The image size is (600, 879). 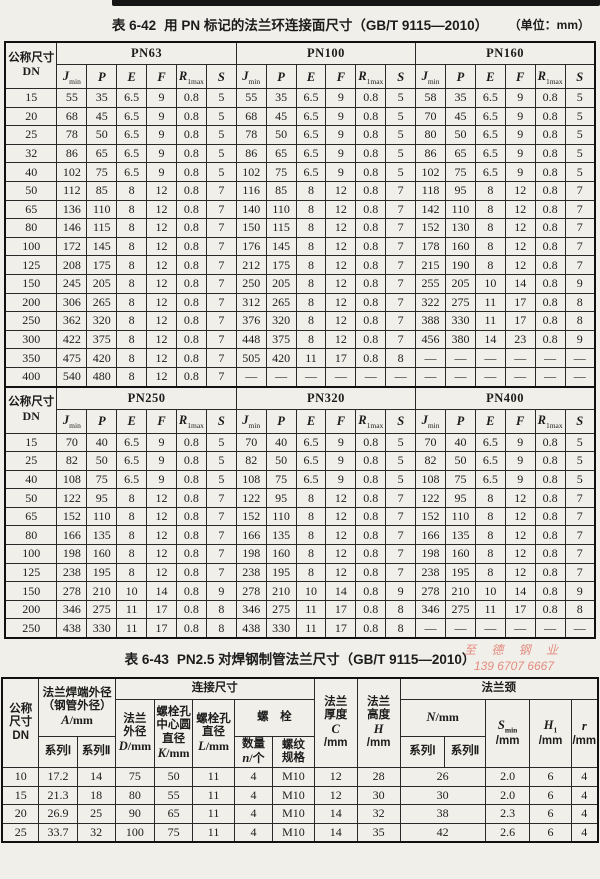 What do you see at coordinates (430, 135) in the screenshot?
I see `cell: 80` at bounding box center [430, 135].